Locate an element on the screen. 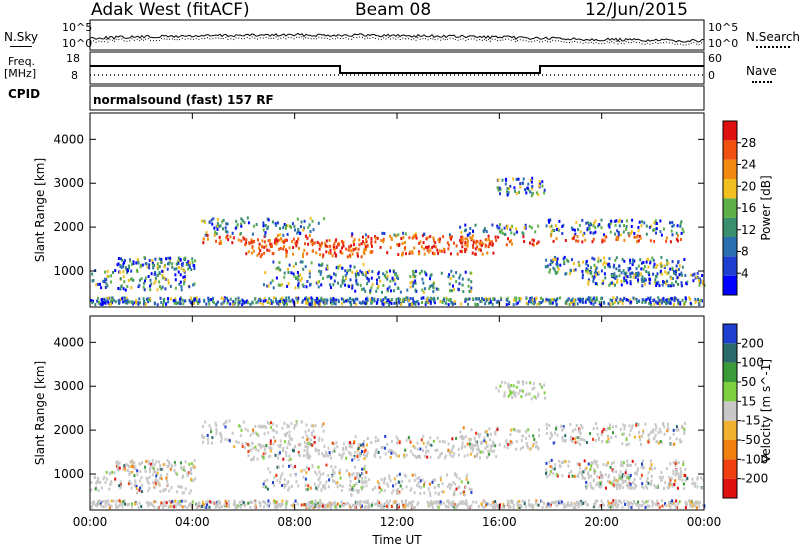  noise-trace-line is located at coordinates (397, 37).